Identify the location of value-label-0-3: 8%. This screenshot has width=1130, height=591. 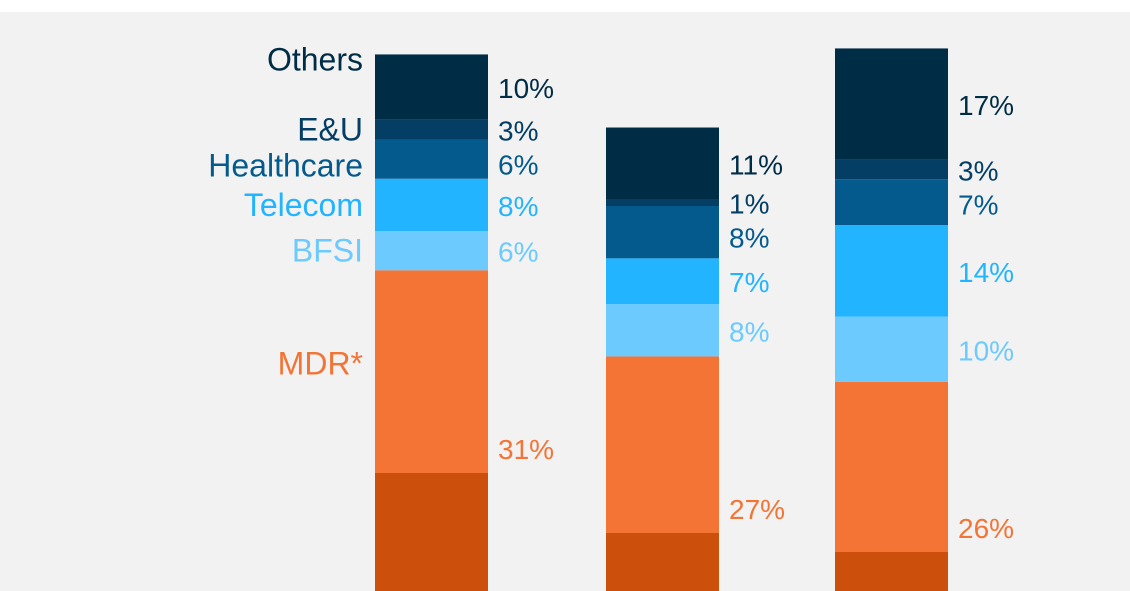
(518, 206).